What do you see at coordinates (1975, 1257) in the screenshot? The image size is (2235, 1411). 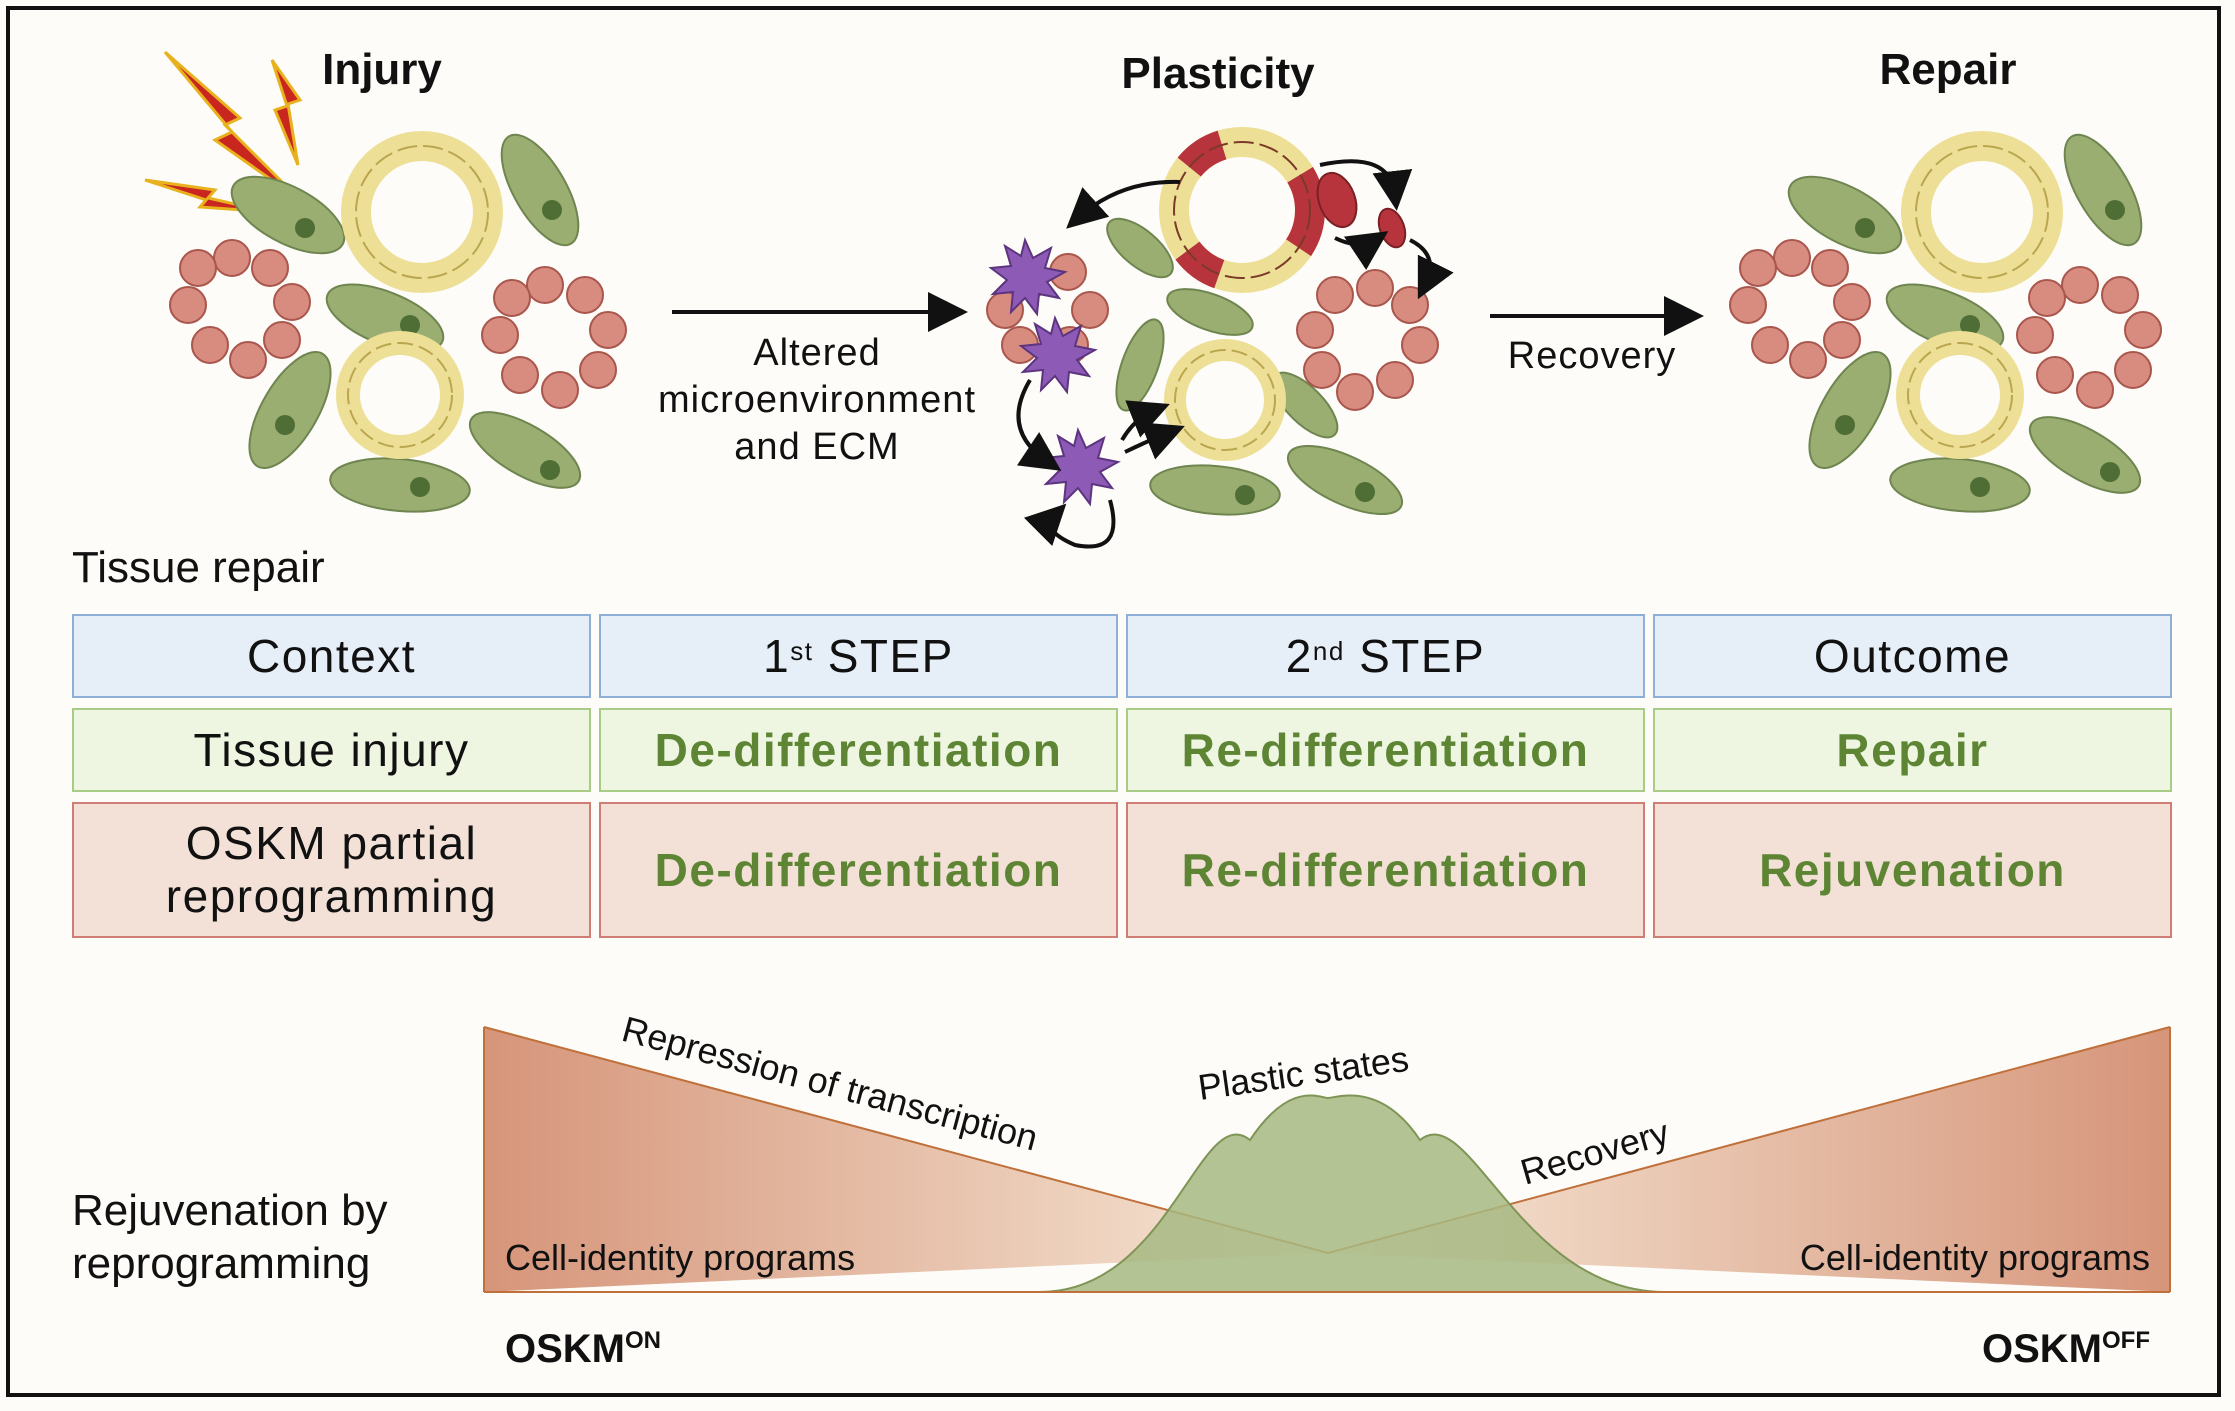 I see `label-cell-identity-right: Cell-identity programs` at bounding box center [1975, 1257].